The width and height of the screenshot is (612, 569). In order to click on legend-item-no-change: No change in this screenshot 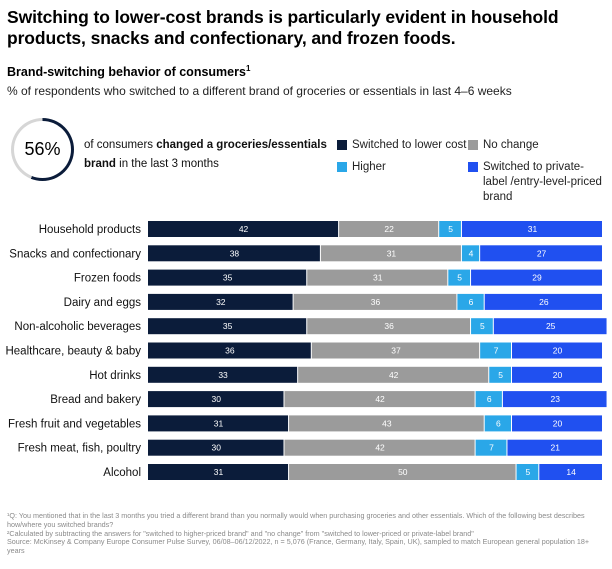, I will do `click(503, 145)`.